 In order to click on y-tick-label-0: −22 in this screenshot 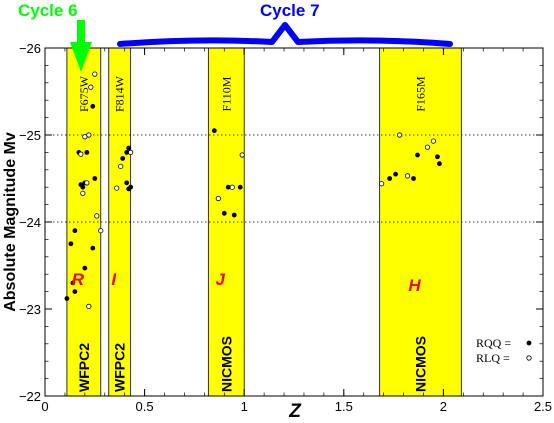, I will do `click(30, 396)`.